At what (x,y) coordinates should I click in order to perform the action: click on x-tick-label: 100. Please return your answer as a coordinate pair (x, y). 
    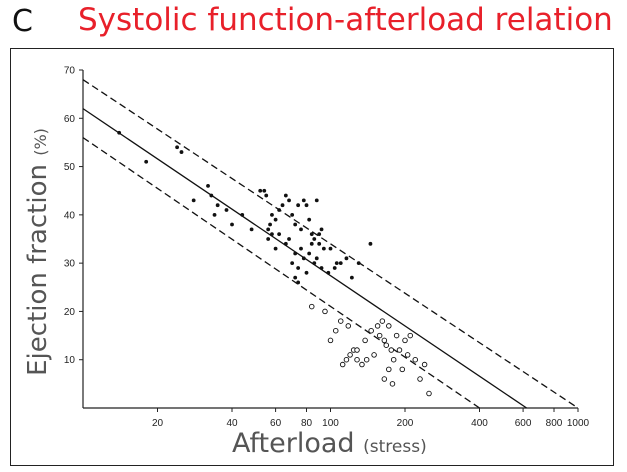
    Looking at the image, I should click on (330, 423).